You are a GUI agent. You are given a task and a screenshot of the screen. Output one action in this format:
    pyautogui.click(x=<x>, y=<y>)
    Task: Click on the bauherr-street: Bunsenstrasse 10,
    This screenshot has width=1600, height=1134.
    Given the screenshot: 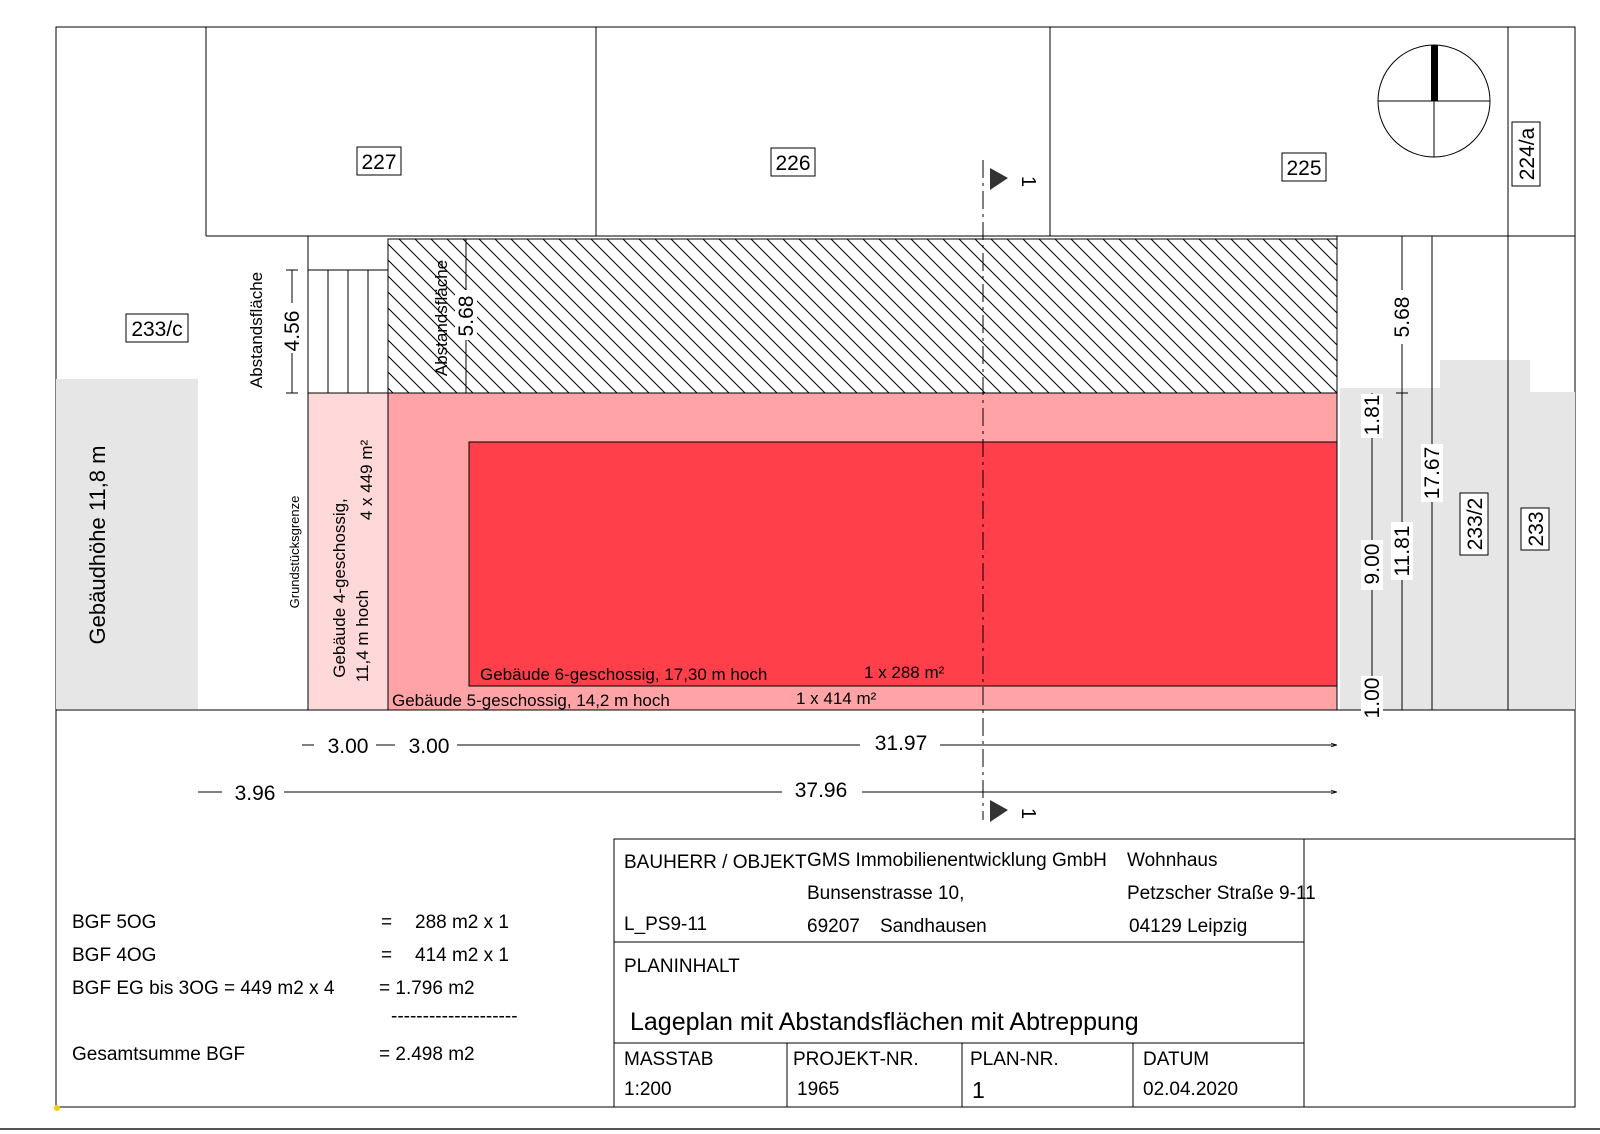 What is the action you would take?
    pyautogui.click(x=885, y=893)
    